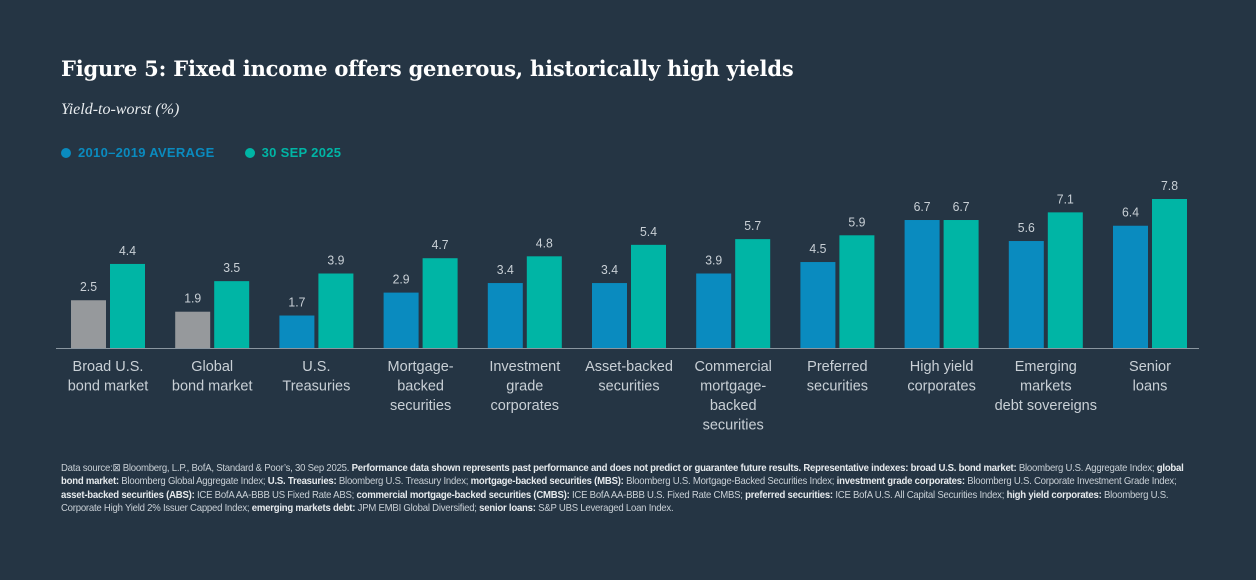 The height and width of the screenshot is (580, 1256). Describe the element at coordinates (942, 367) in the screenshot. I see `category-label: High yield` at that location.